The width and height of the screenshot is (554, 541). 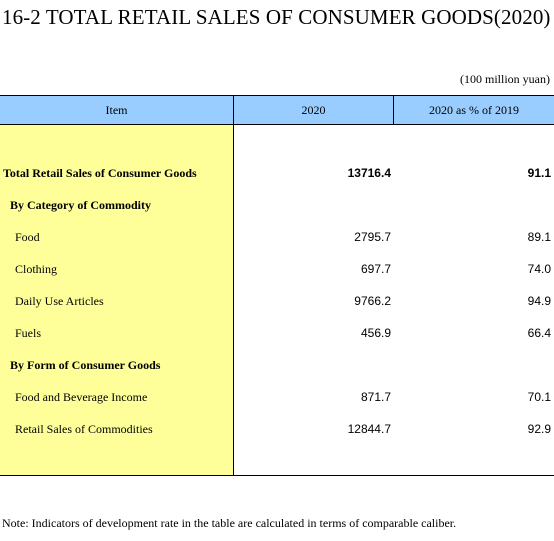 What do you see at coordinates (36, 269) in the screenshot?
I see `row-label: Clothing` at bounding box center [36, 269].